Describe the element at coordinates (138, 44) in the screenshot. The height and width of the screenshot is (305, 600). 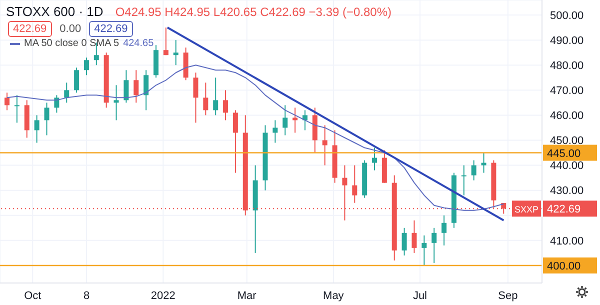
I see `annotation: 424.65` at that location.